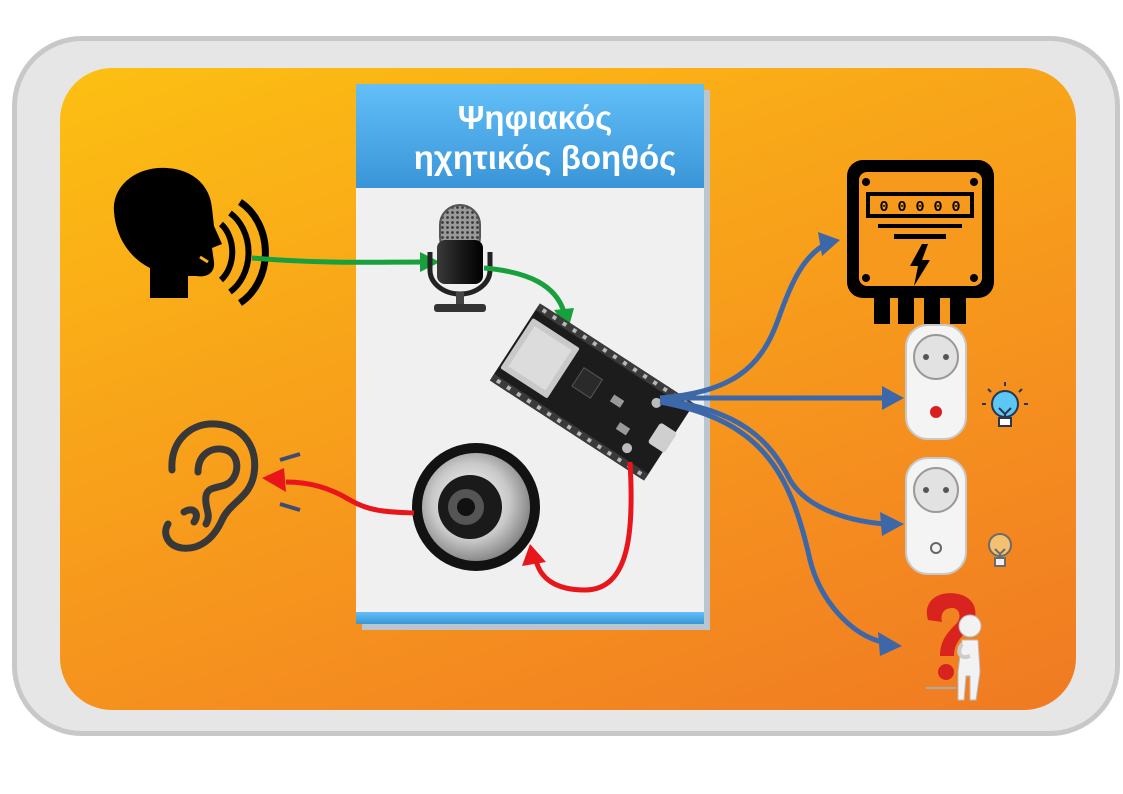 This screenshot has height=794, width=1123. I want to click on voice-input-arrow, so click(345, 262).